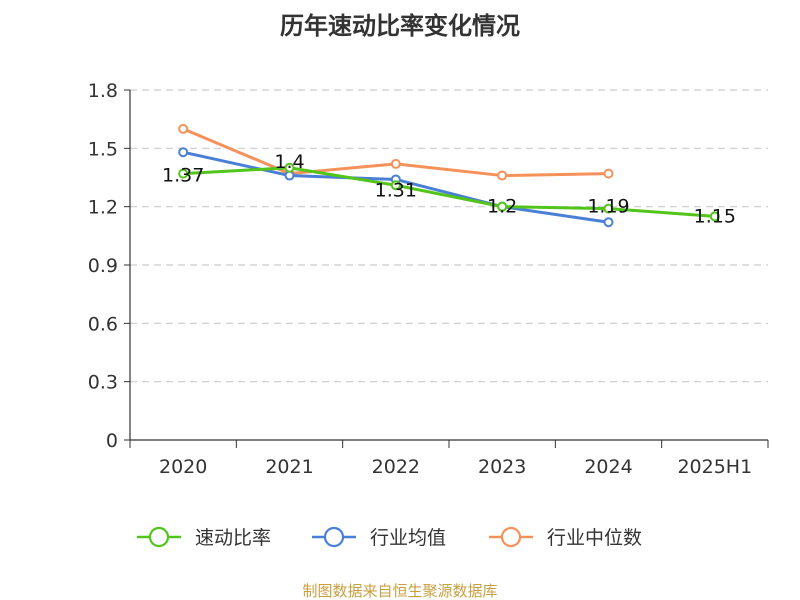  Describe the element at coordinates (103, 149) in the screenshot. I see `y-tick-label: 1.5` at that location.